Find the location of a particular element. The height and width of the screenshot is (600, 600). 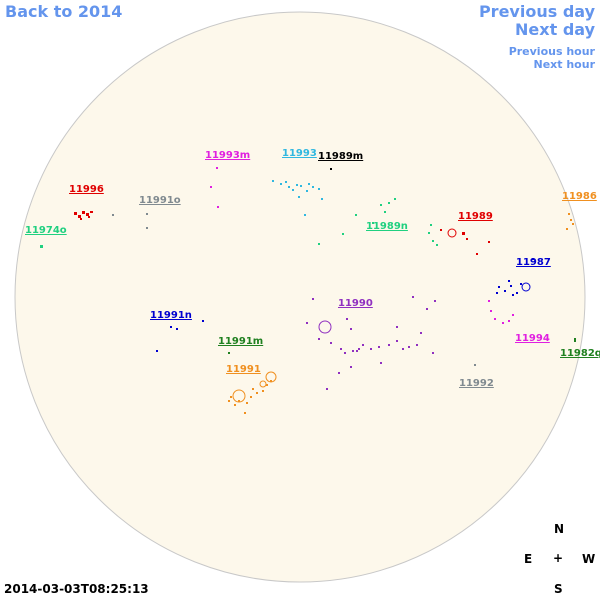

previous-day-link: Previous day is located at coordinates (536, 11).